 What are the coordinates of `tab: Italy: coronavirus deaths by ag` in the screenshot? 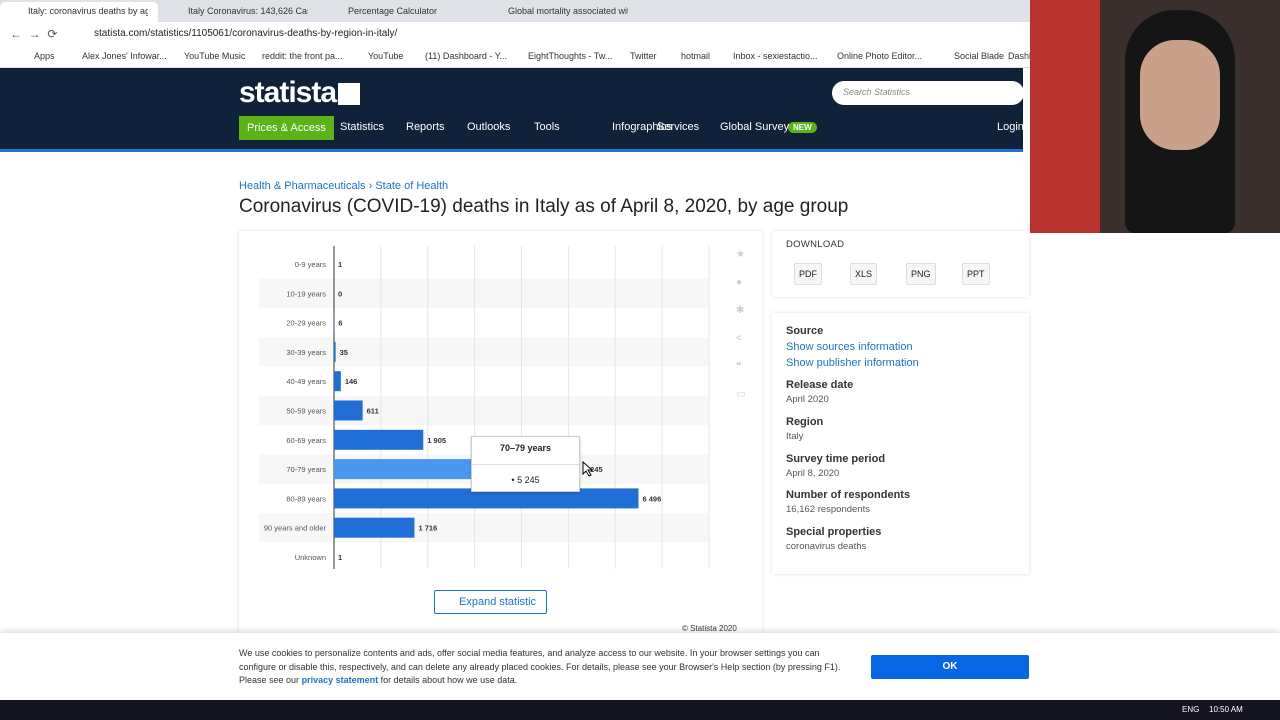 It's located at (79, 12).